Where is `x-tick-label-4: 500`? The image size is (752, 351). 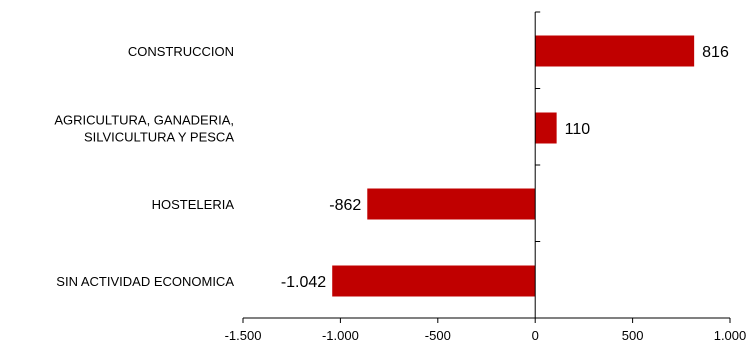 x-tick-label-4: 500 is located at coordinates (633, 335).